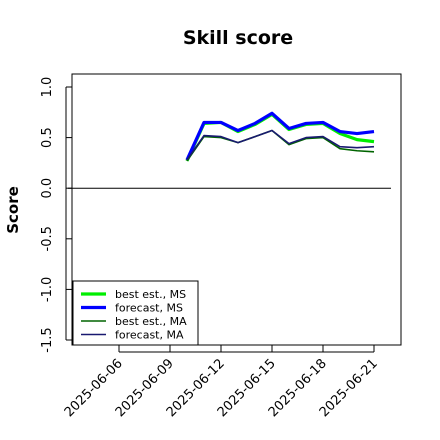  I want to click on y-tick-label: 0.5, so click(47, 137).